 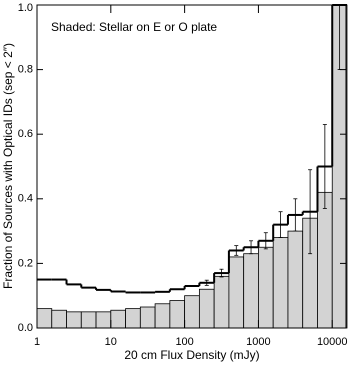 I want to click on y-tick-label: 0.0, so click(x=25, y=328).